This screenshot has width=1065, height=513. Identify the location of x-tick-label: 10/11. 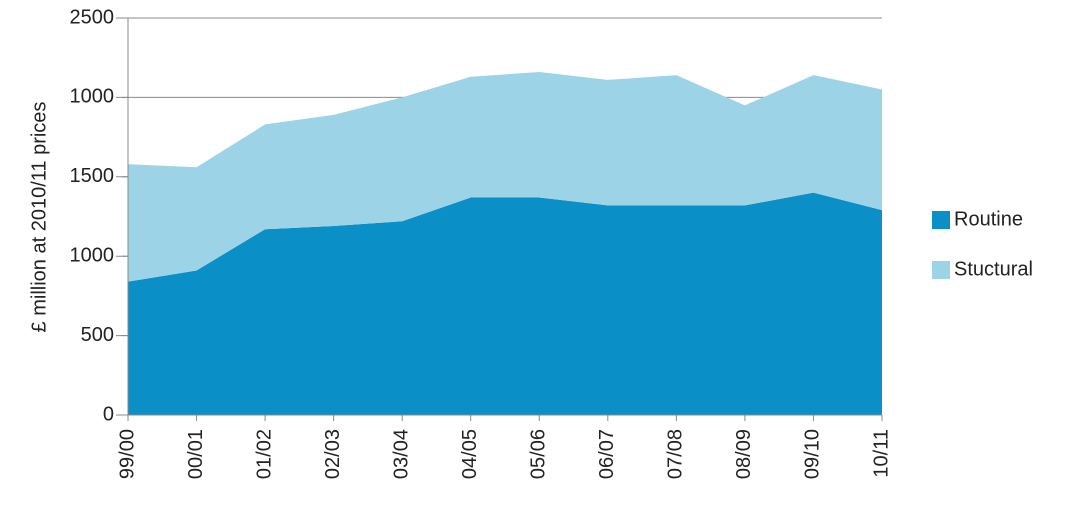
(881, 453).